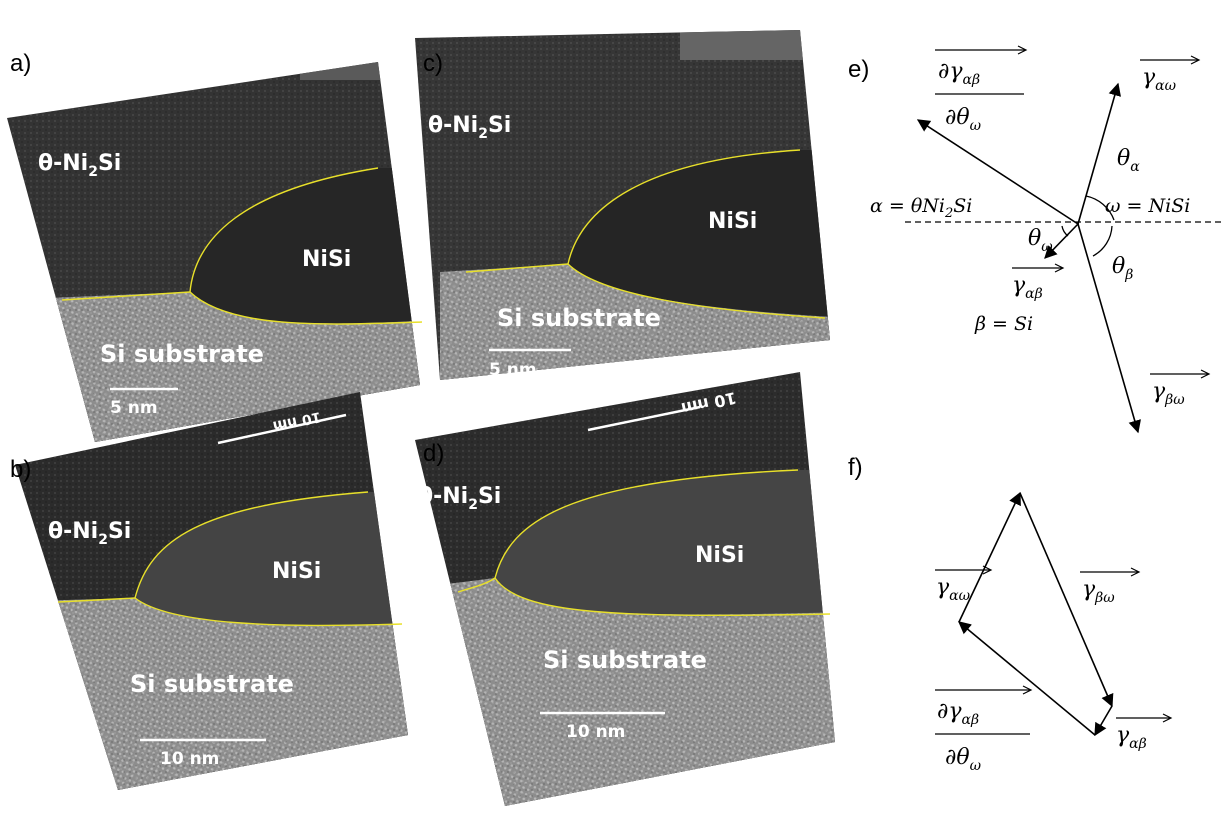  What do you see at coordinates (644, 543) in the screenshot?
I see `interface-lines-d` at bounding box center [644, 543].